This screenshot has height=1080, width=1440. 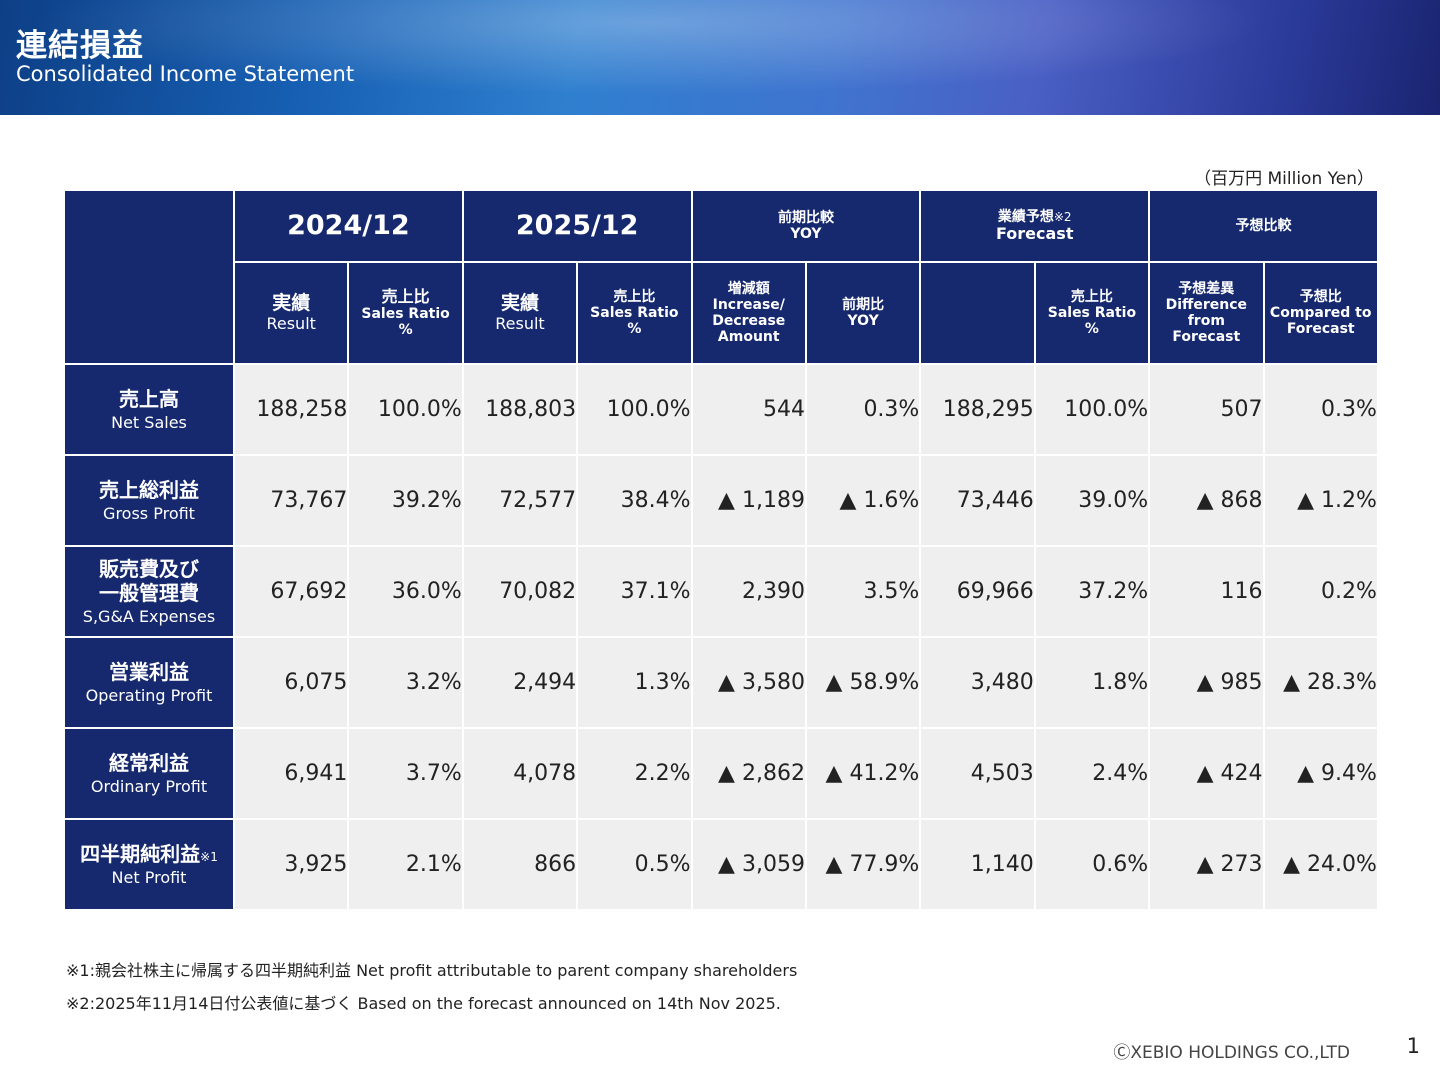 I want to click on table-cell: 2.1%, so click(x=405, y=864).